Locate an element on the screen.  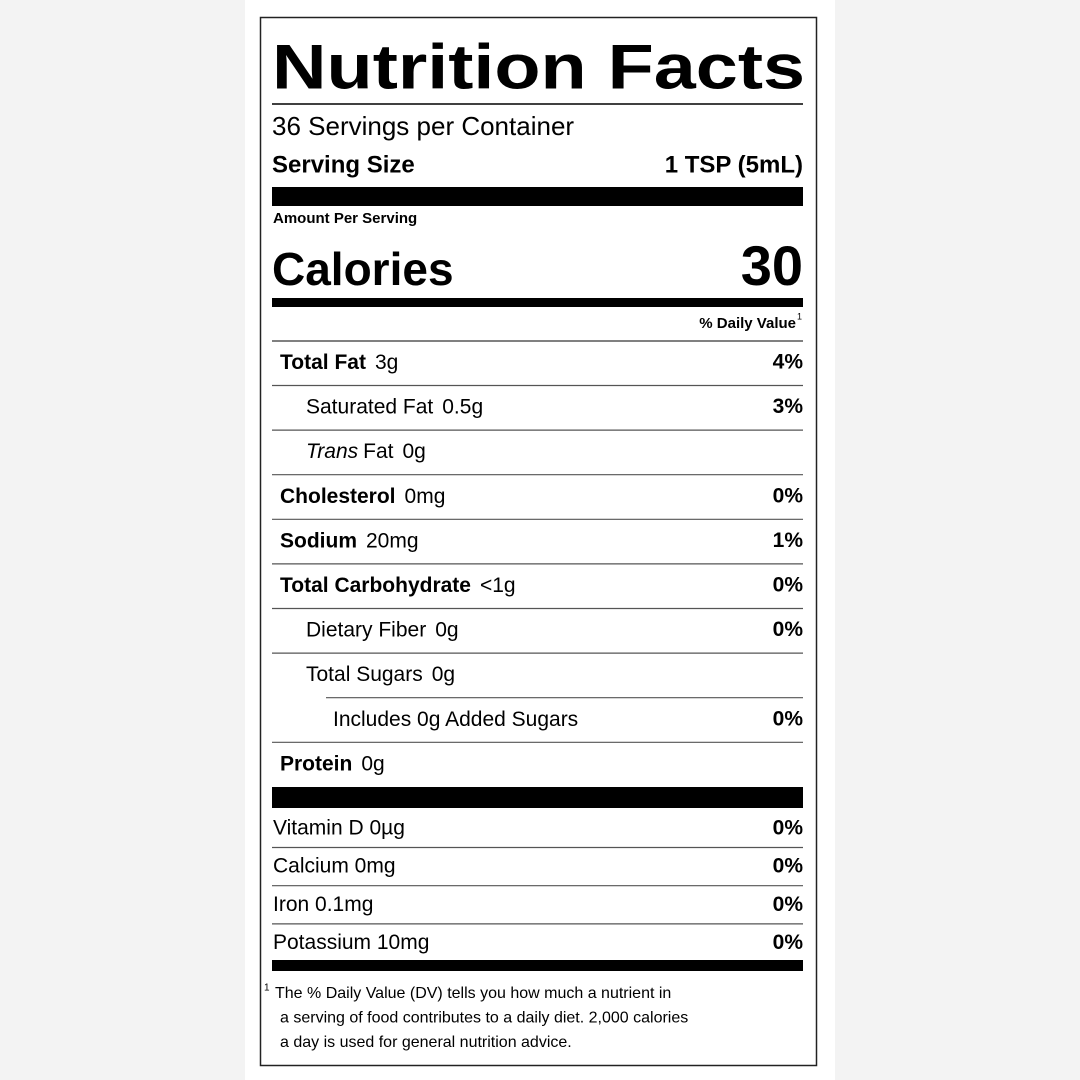
nutrient-name: Cholesterol is located at coordinates (338, 495).